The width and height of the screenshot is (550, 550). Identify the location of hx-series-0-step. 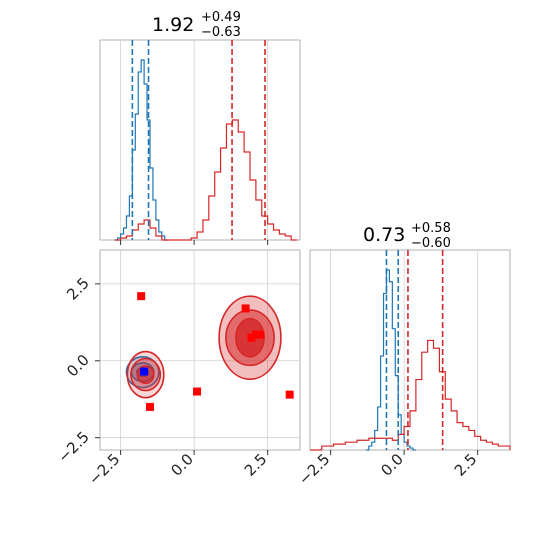
(141, 150).